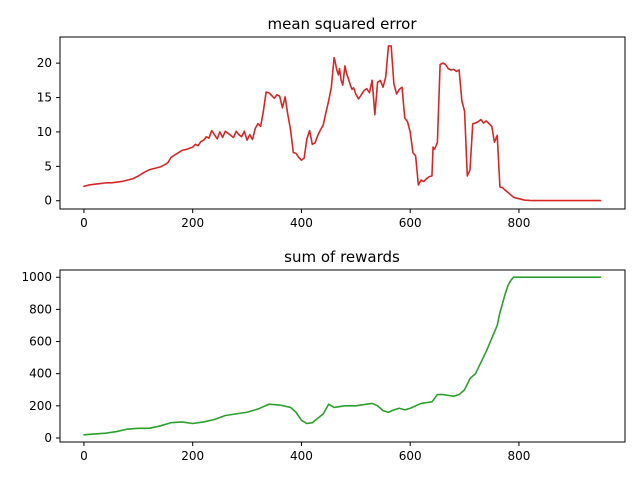 The image size is (640, 480). I want to click on y-tick-label: 5, so click(48, 166).